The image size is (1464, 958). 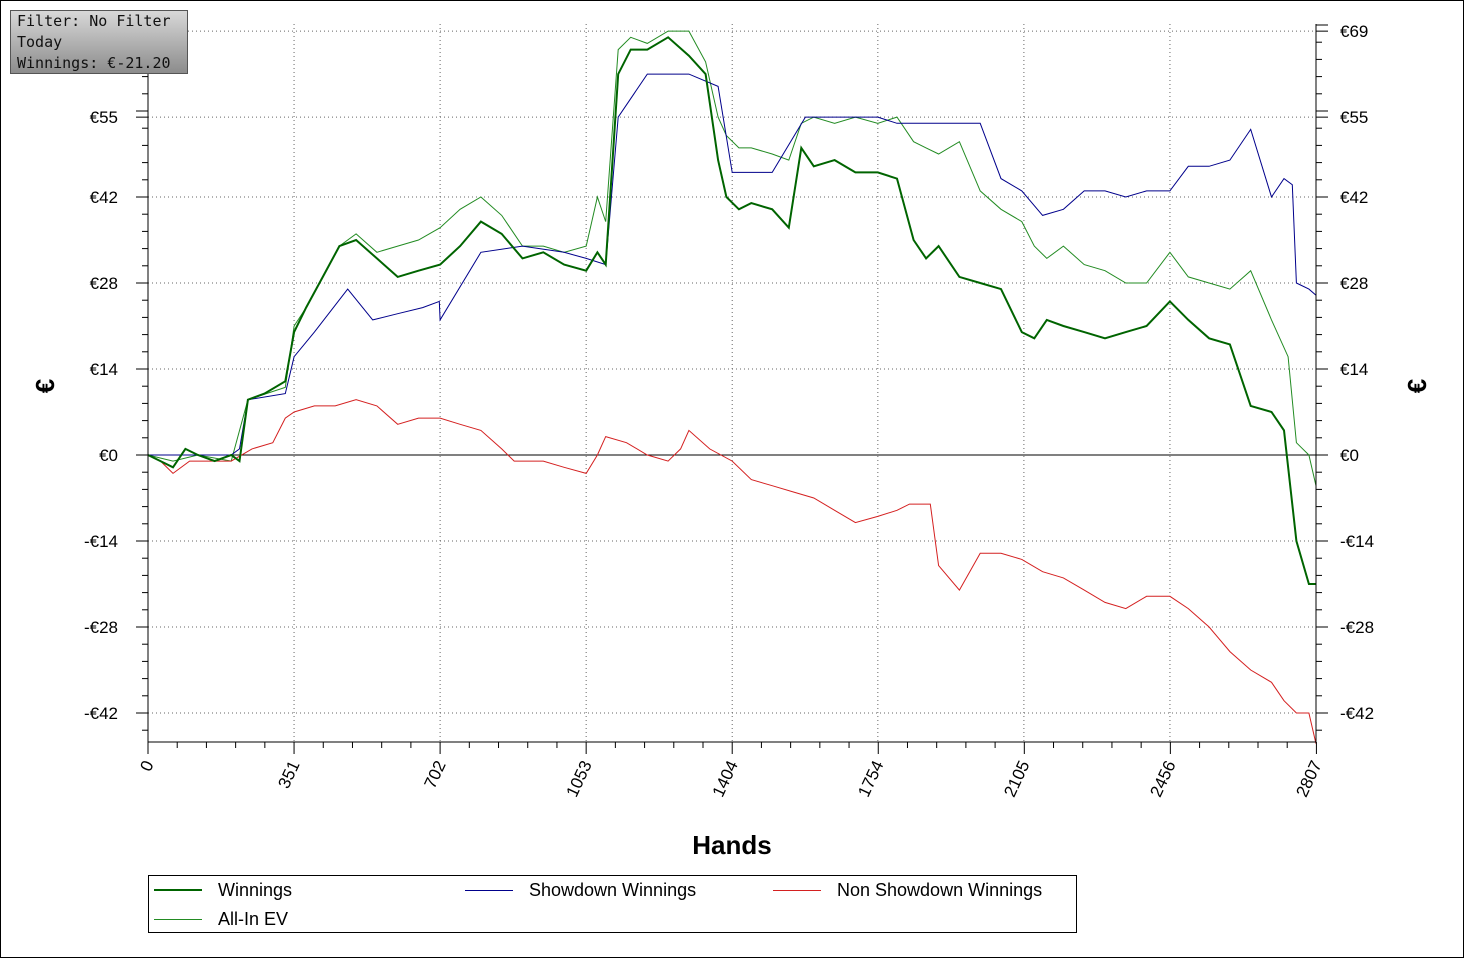 I want to click on legend-item-winnings: Winnings, so click(x=223, y=890).